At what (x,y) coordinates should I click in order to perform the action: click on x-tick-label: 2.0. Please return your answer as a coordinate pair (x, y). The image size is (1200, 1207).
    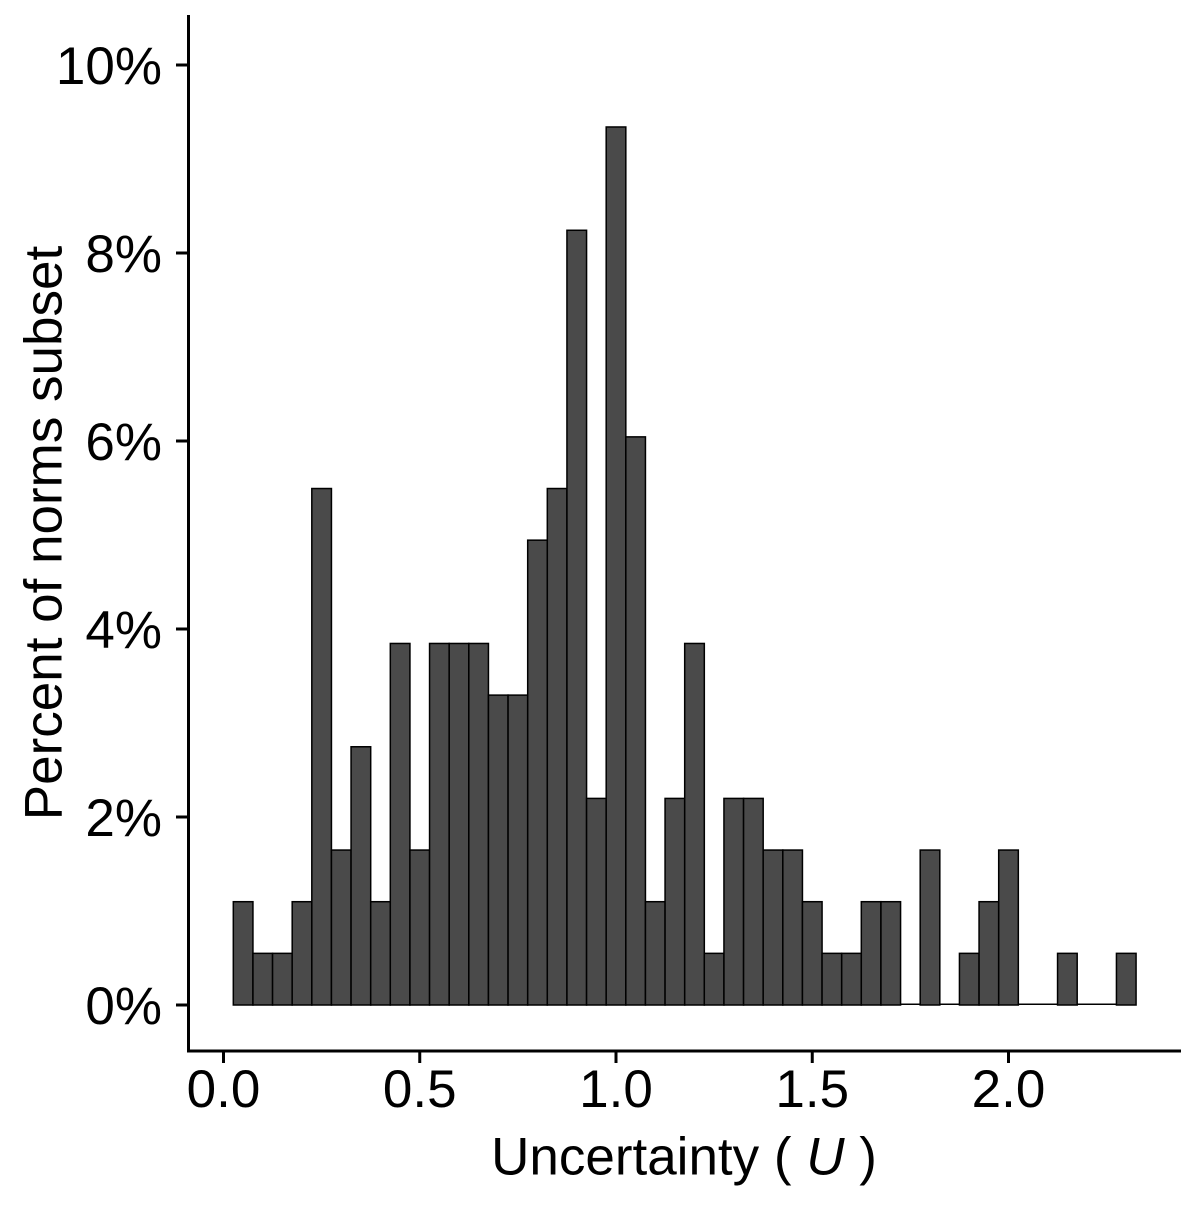
    Looking at the image, I should click on (1009, 1089).